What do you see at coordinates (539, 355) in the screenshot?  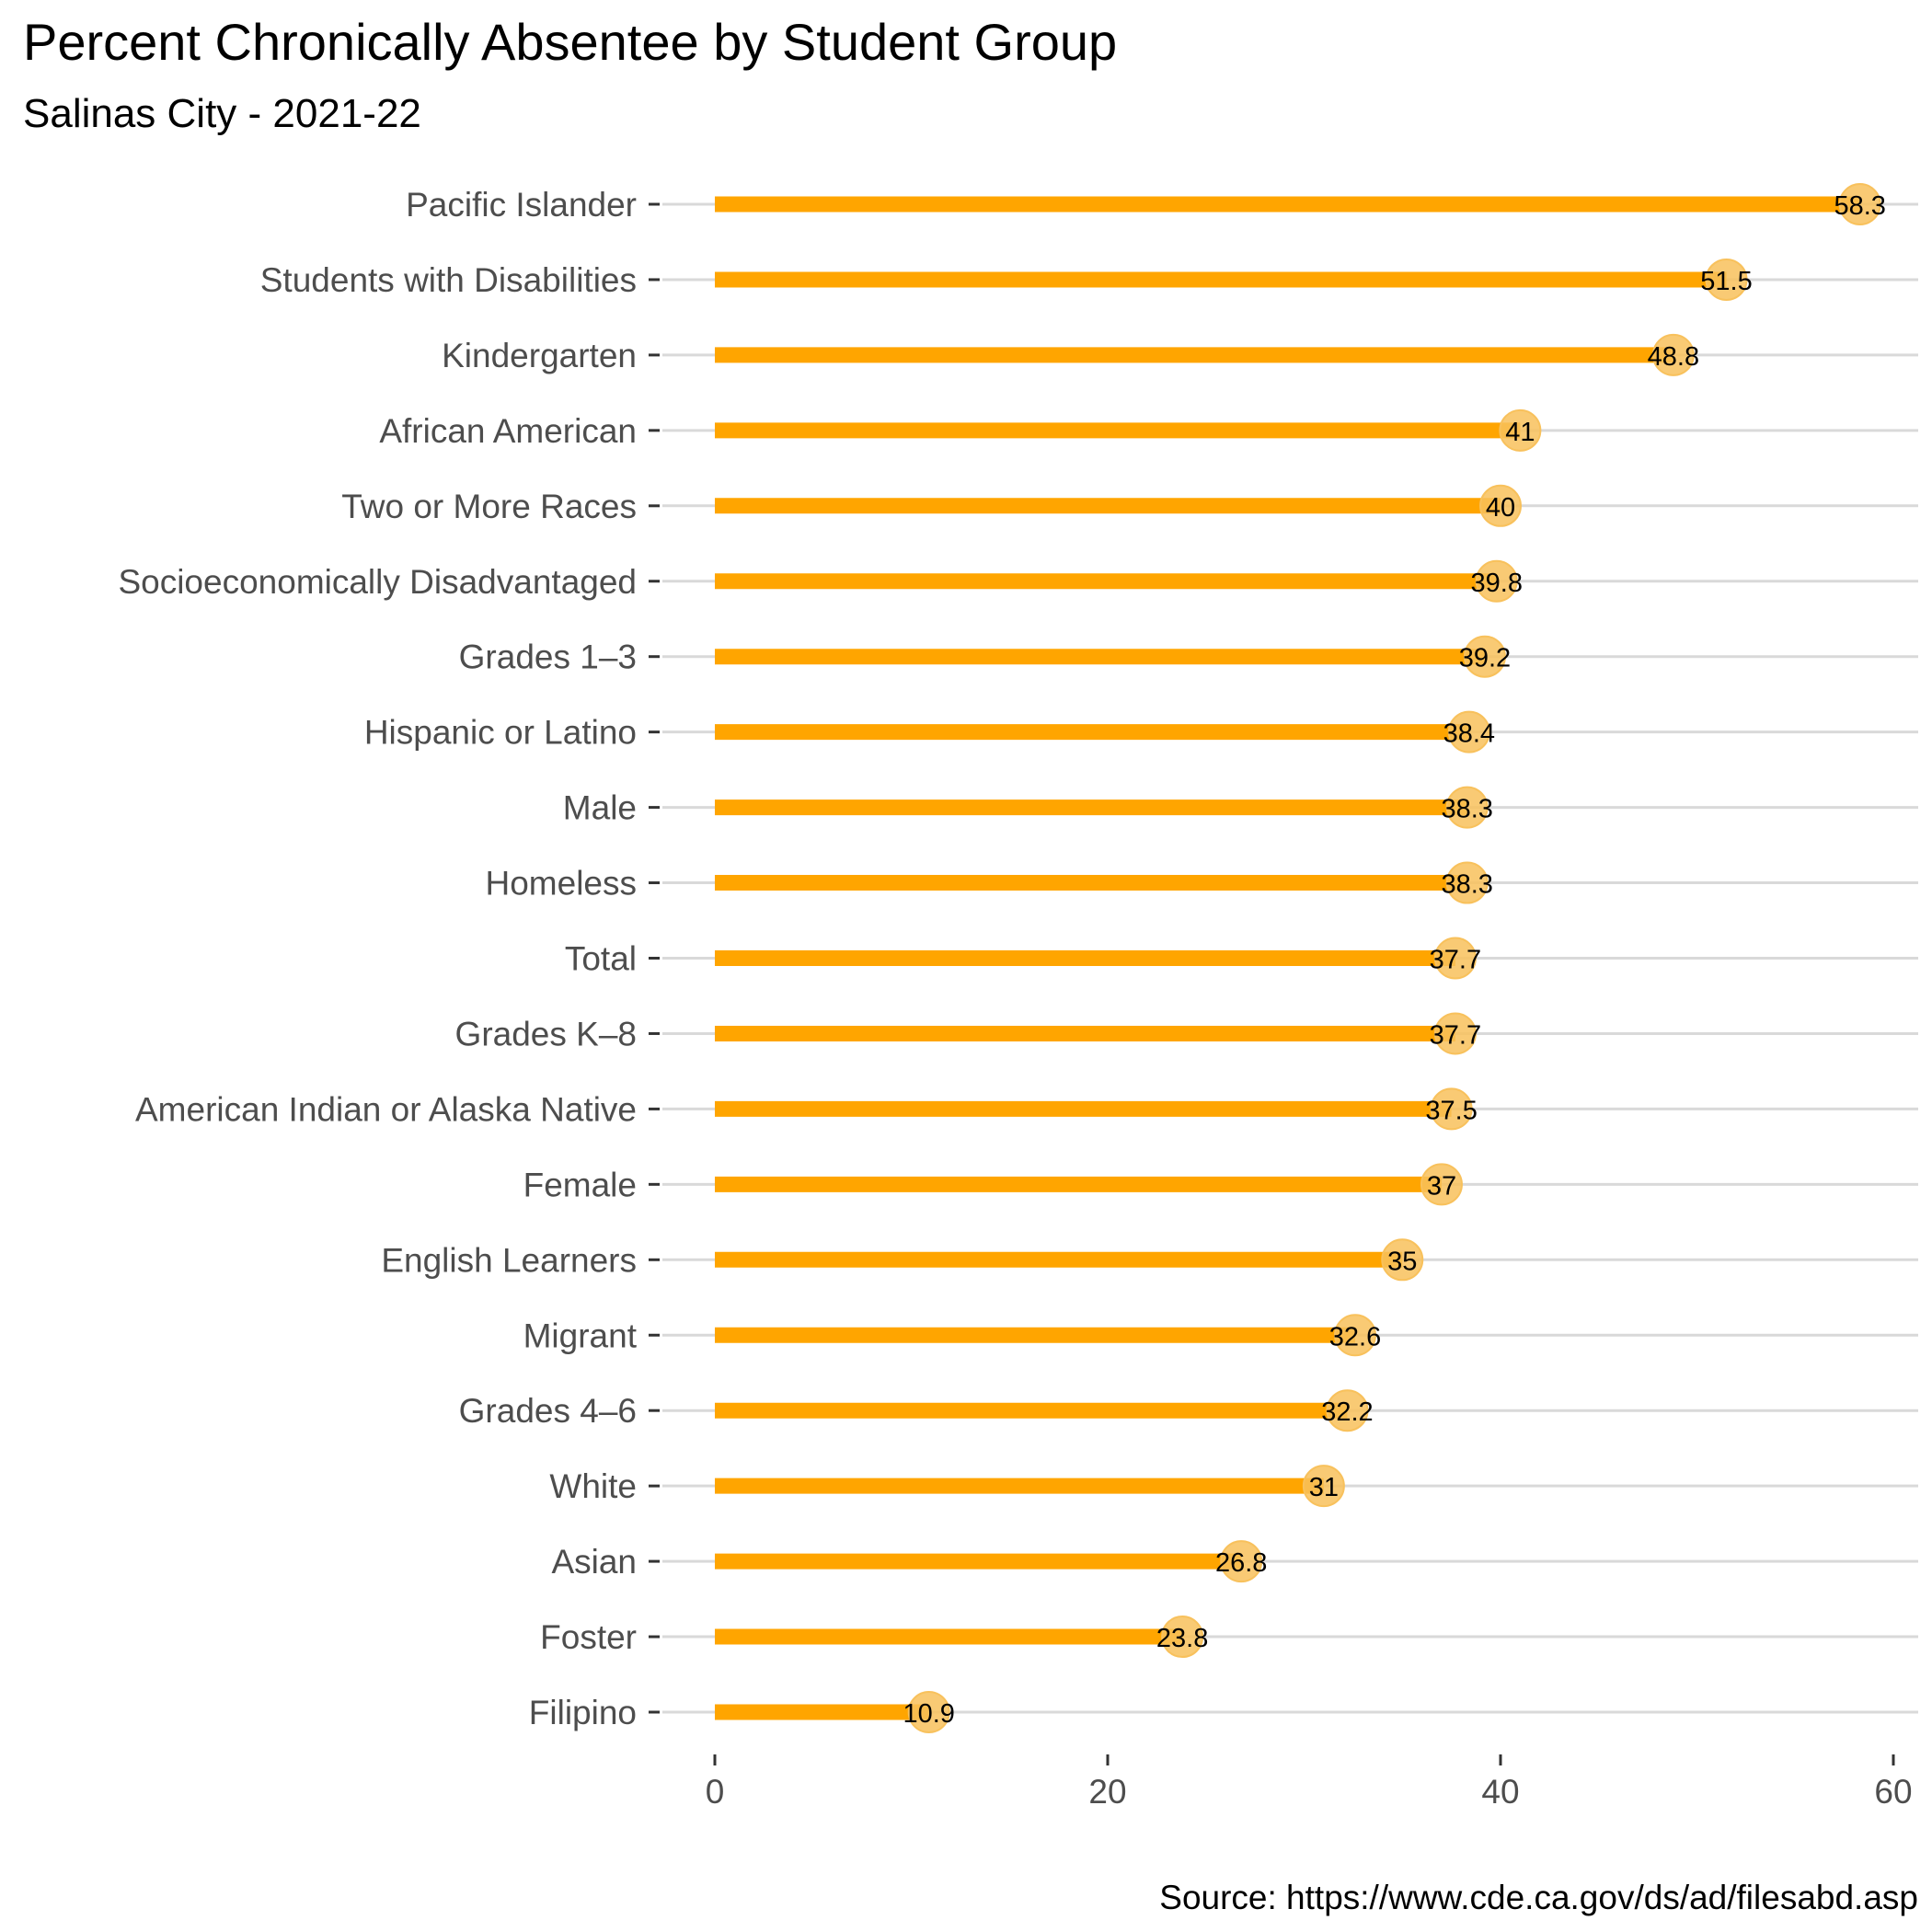 I see `y-label-kindergarten: Kindergarten` at bounding box center [539, 355].